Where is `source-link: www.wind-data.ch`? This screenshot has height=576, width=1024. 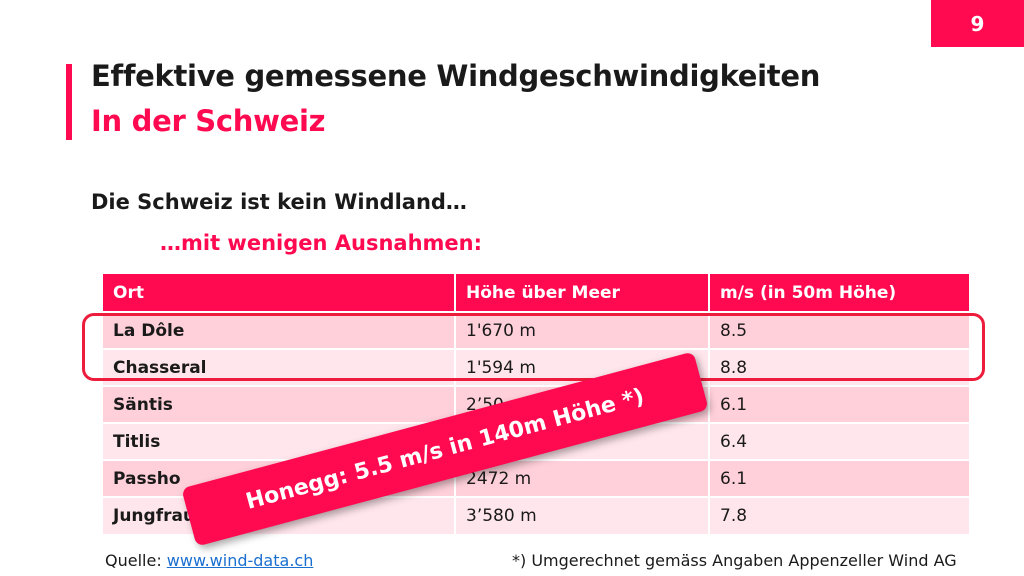
source-link: www.wind-data.ch is located at coordinates (240, 560).